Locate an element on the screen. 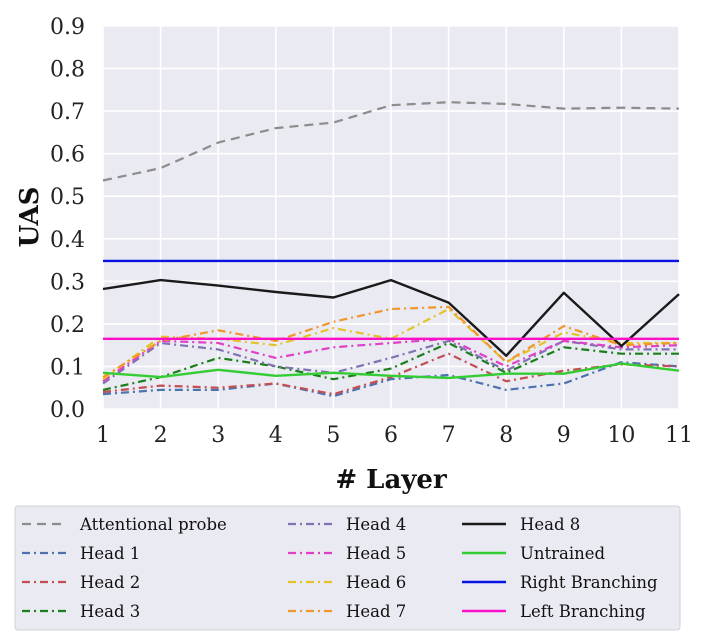  y-tick-label: 0.6 is located at coordinates (67, 155).